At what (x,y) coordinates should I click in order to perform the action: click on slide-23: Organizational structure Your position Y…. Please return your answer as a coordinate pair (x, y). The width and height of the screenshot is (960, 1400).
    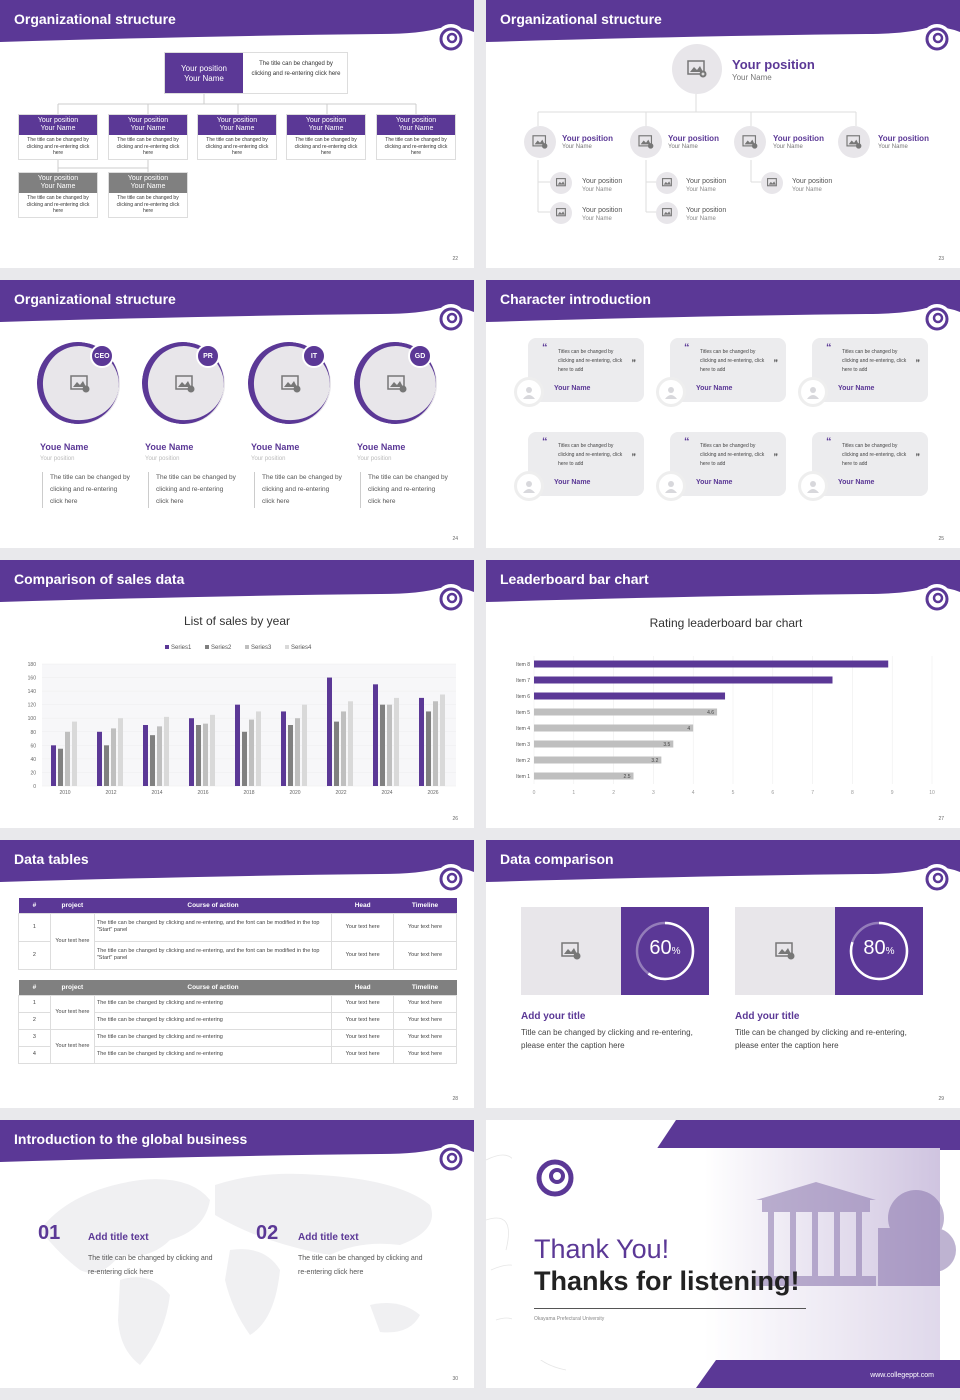
    Looking at the image, I should click on (723, 134).